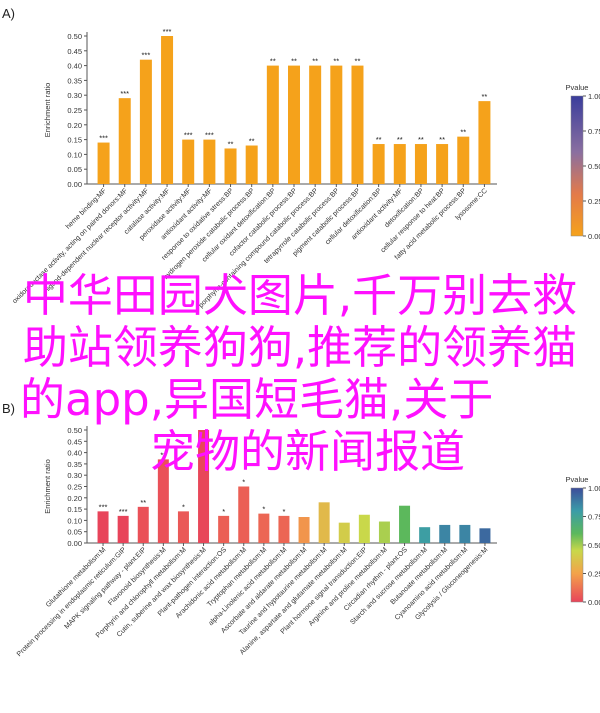 The height and width of the screenshot is (713, 600). I want to click on panel-a-y-tick-label: 0.00, so click(74, 184).